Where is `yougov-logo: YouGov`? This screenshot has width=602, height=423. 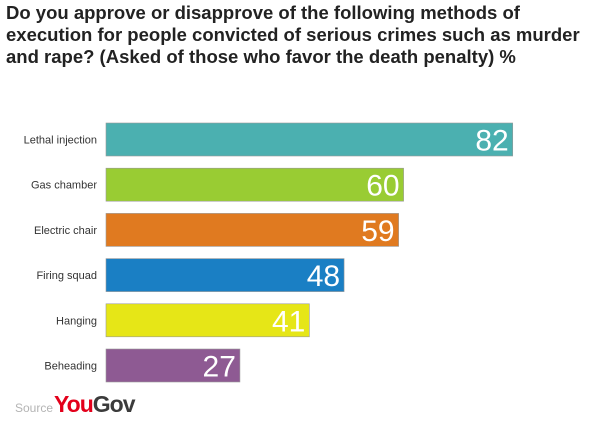
yougov-logo: YouGov is located at coordinates (95, 404).